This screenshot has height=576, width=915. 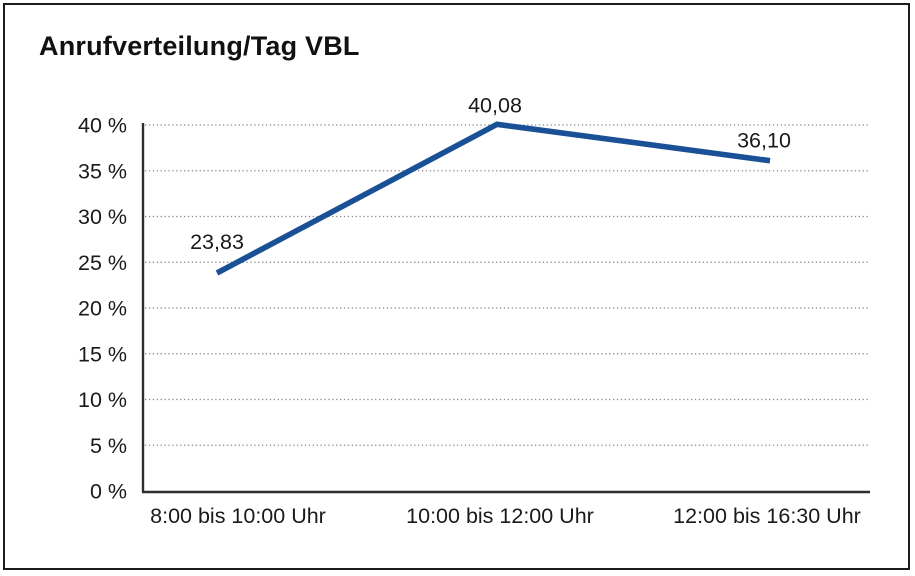 I want to click on y-axis-tick-label: 5 %, so click(x=108, y=446).